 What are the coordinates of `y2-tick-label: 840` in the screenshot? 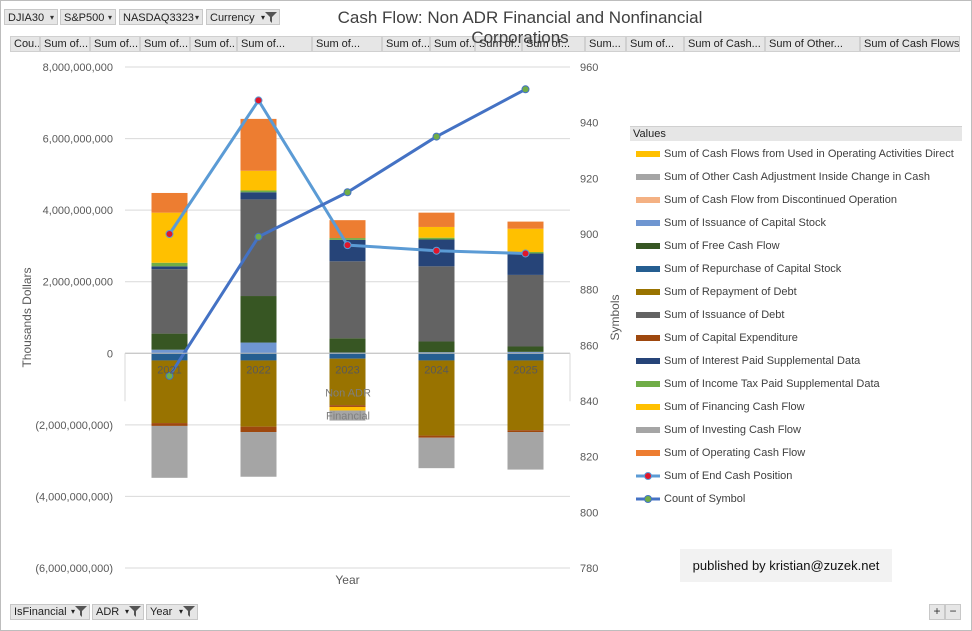 It's located at (589, 402).